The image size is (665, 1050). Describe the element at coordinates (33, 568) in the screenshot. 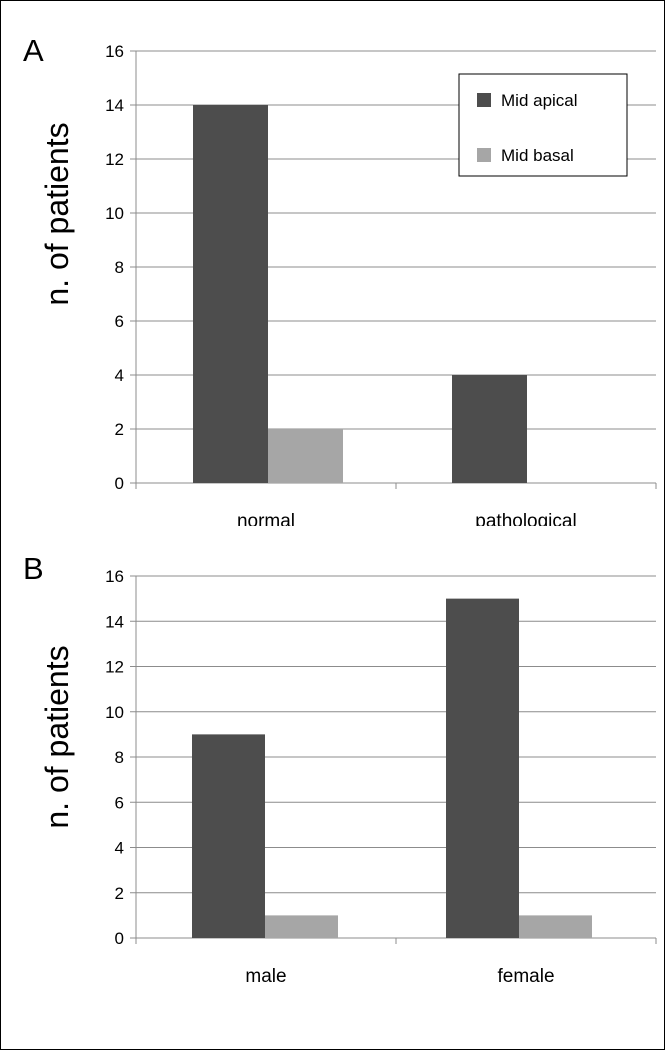

I see `panel-label-b: B` at that location.